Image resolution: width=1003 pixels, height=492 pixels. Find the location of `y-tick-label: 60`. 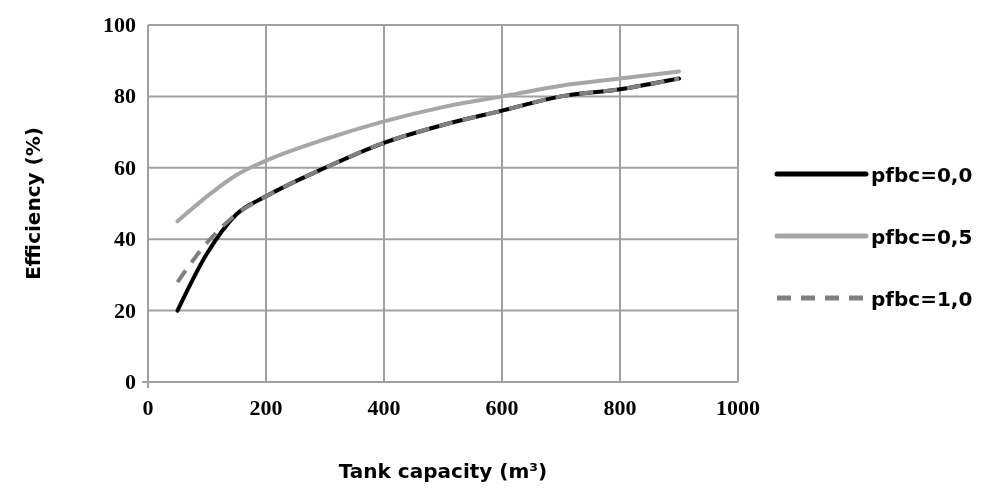

y-tick-label: 60 is located at coordinates (125, 167).